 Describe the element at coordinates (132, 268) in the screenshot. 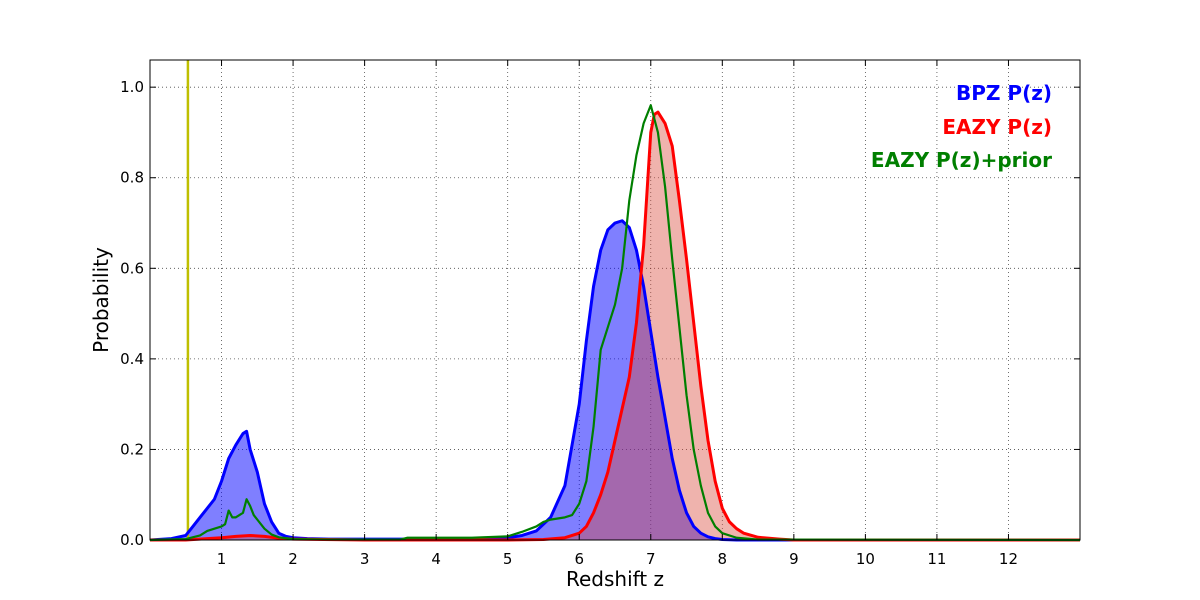

I see `y-tick-label: 0.6` at that location.